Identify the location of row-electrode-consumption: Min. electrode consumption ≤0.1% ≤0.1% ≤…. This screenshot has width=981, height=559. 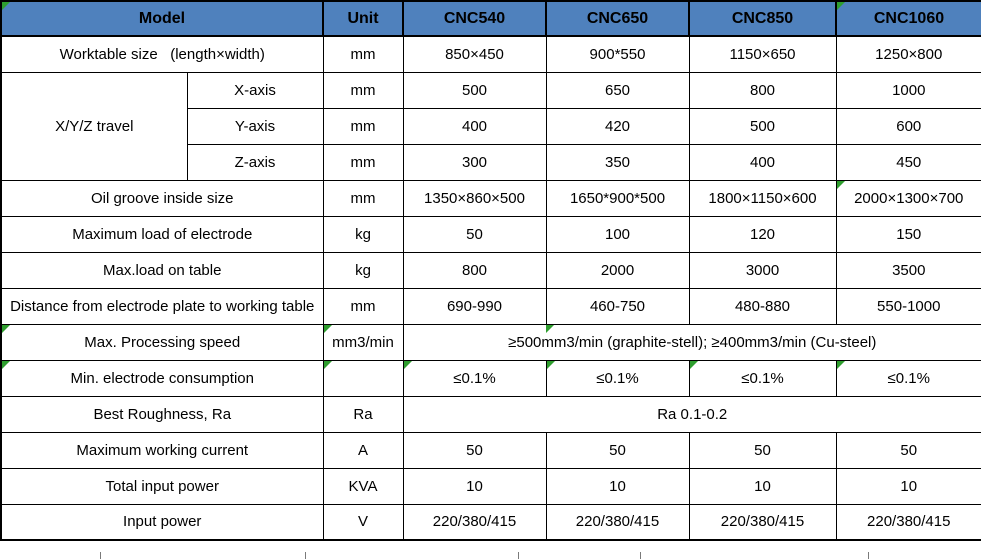
(490, 378).